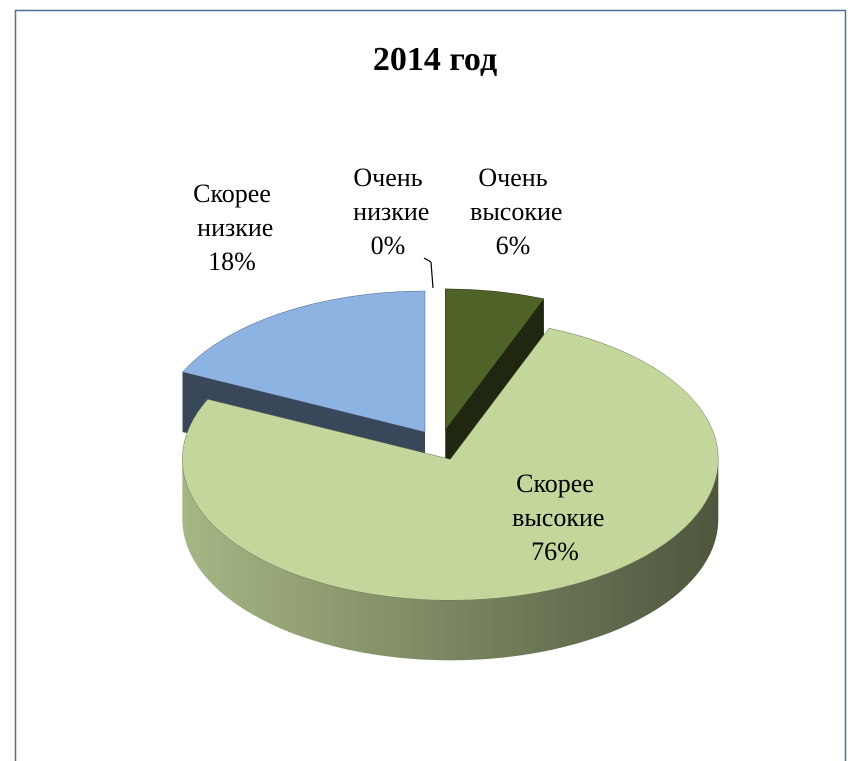 This screenshot has height=761, width=850. What do you see at coordinates (555, 551) in the screenshot?
I see `slice-value-label: 76%` at bounding box center [555, 551].